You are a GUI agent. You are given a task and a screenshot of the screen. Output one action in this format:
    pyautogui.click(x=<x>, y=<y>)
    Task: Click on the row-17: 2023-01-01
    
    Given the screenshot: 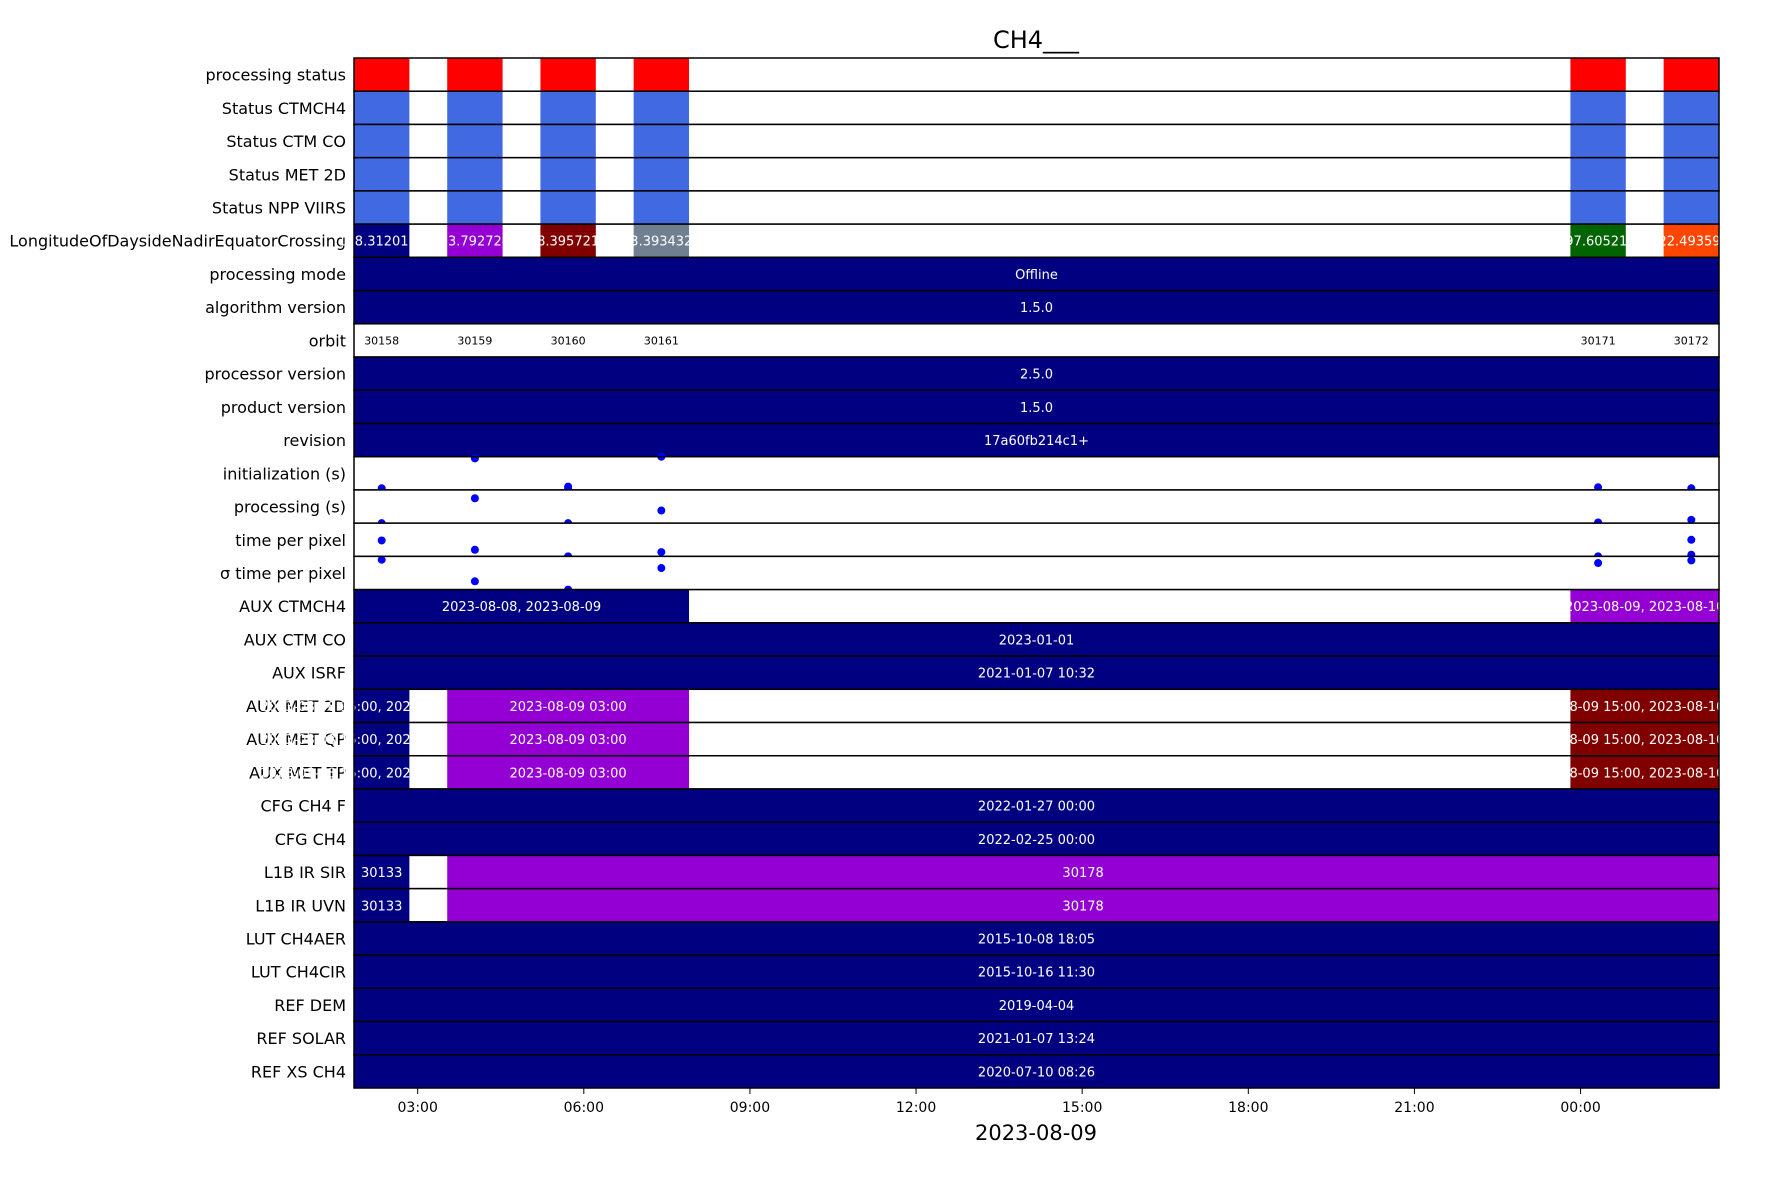 What is the action you would take?
    pyautogui.click(x=1036, y=639)
    